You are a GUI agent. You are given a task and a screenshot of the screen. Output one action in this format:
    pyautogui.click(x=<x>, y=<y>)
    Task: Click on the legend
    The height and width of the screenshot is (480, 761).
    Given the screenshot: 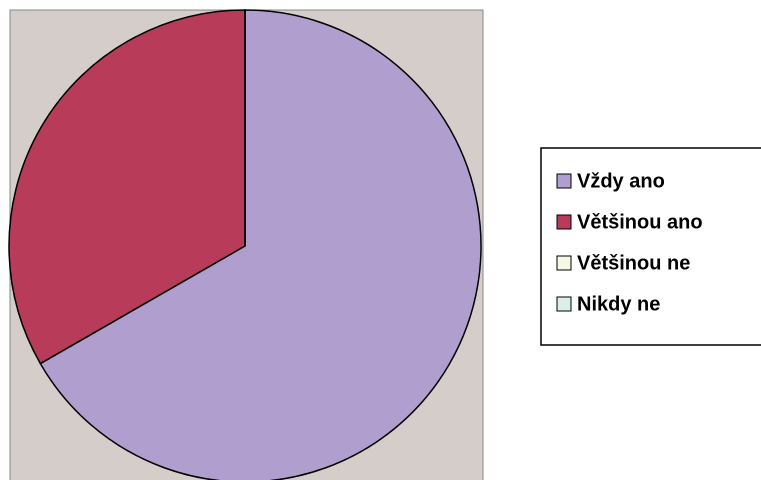 What is the action you would take?
    pyautogui.click(x=650, y=246)
    